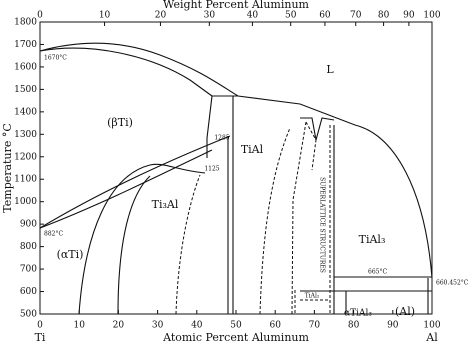 The image size is (474, 345). What do you see at coordinates (25, 202) in the screenshot?
I see `y-tick-label: 1000` at bounding box center [25, 202].